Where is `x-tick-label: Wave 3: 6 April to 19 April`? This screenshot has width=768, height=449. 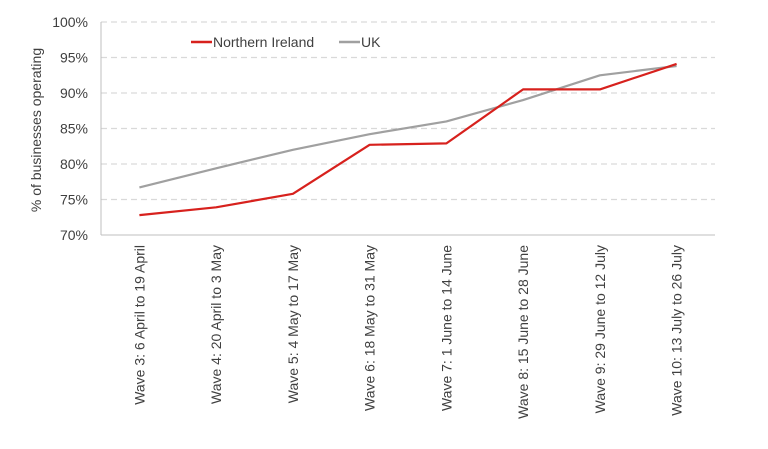
x-tick-label: Wave 3: 6 April to 19 April is located at coordinates (139, 325).